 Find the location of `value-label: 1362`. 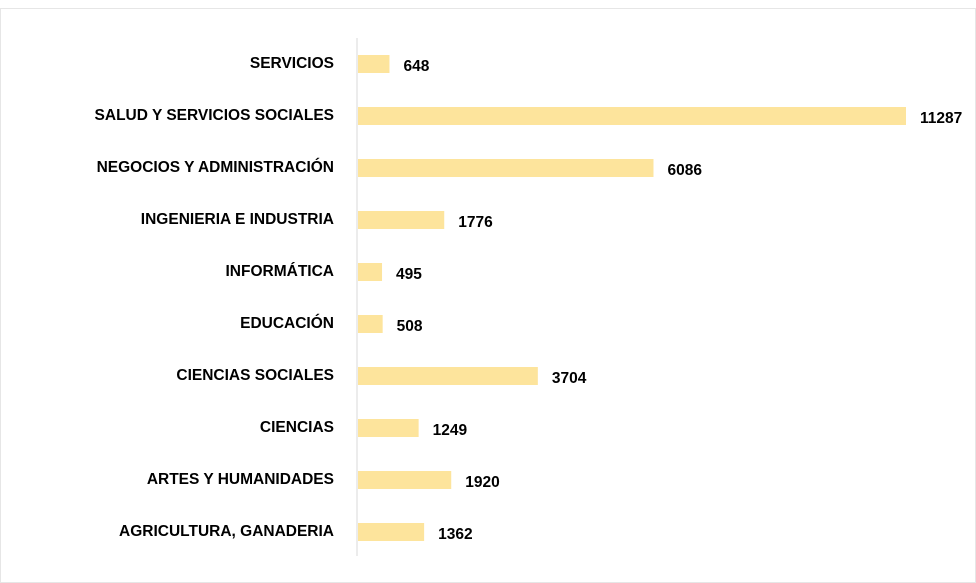

value-label: 1362 is located at coordinates (455, 534).